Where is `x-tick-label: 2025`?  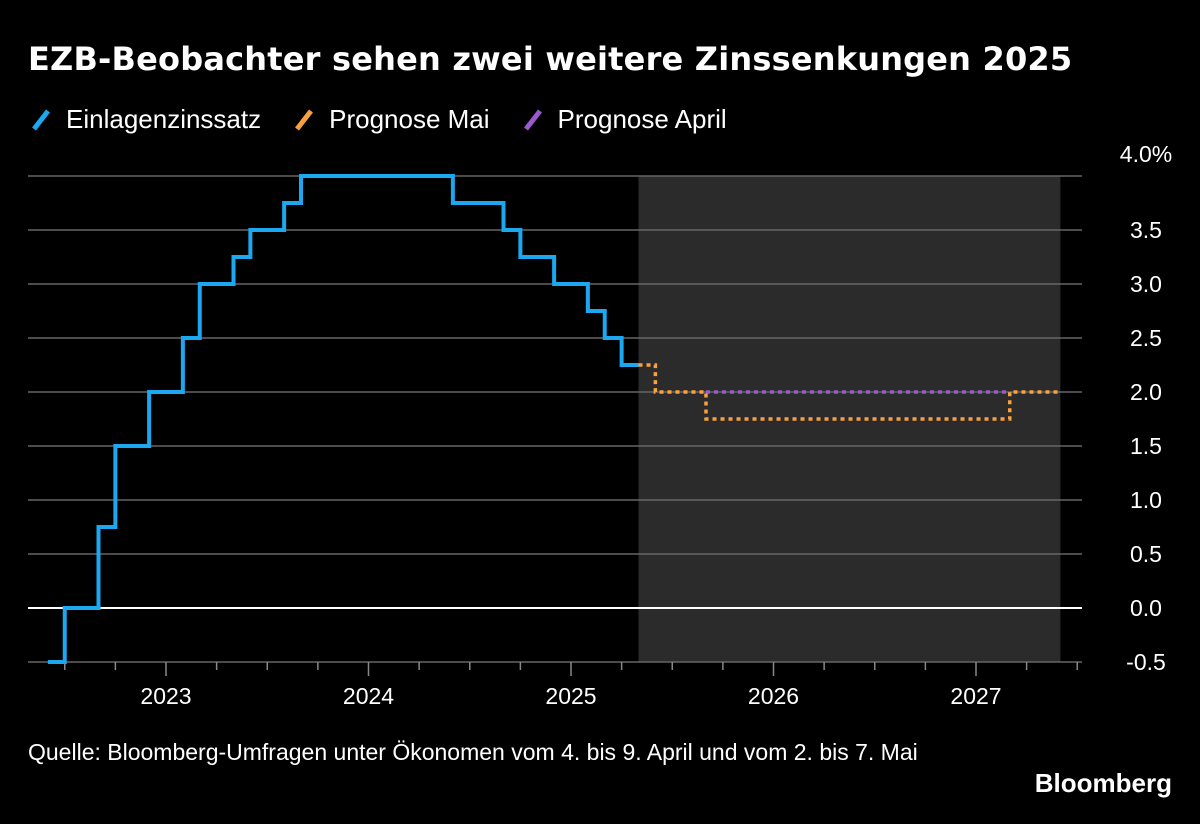
x-tick-label: 2025 is located at coordinates (570, 696).